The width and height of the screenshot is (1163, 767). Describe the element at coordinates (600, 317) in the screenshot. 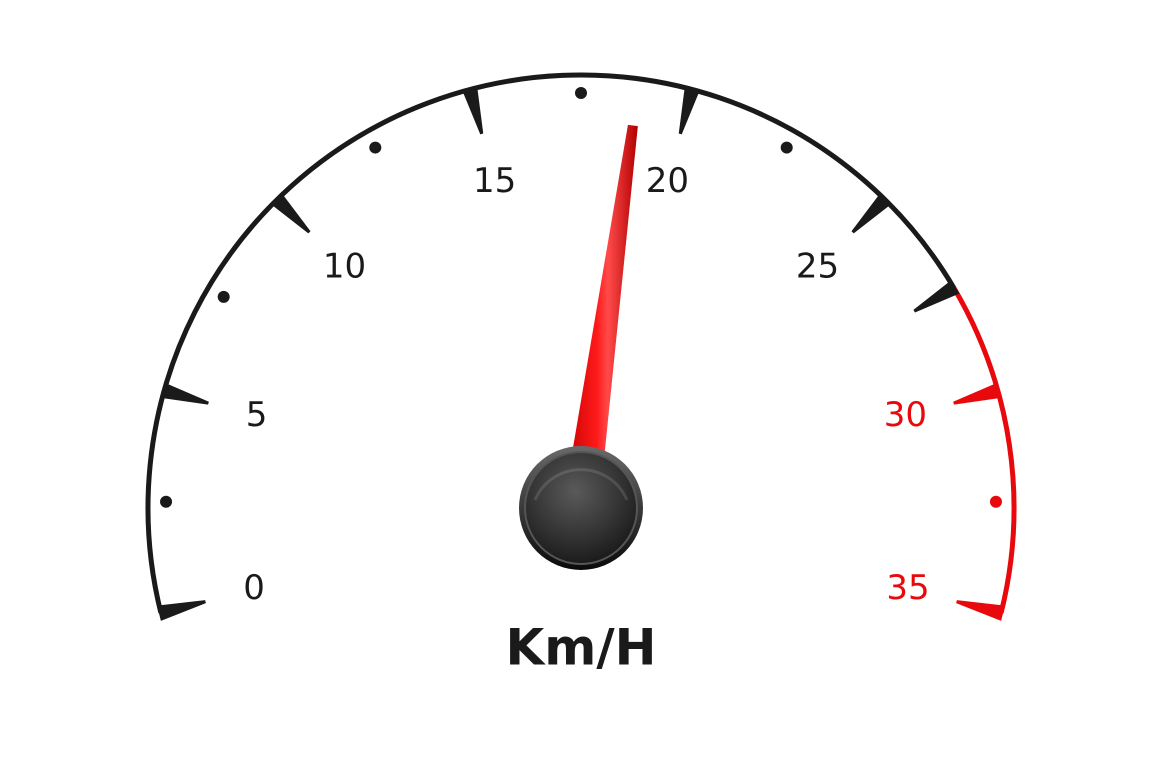

I see `gauge-needle` at that location.